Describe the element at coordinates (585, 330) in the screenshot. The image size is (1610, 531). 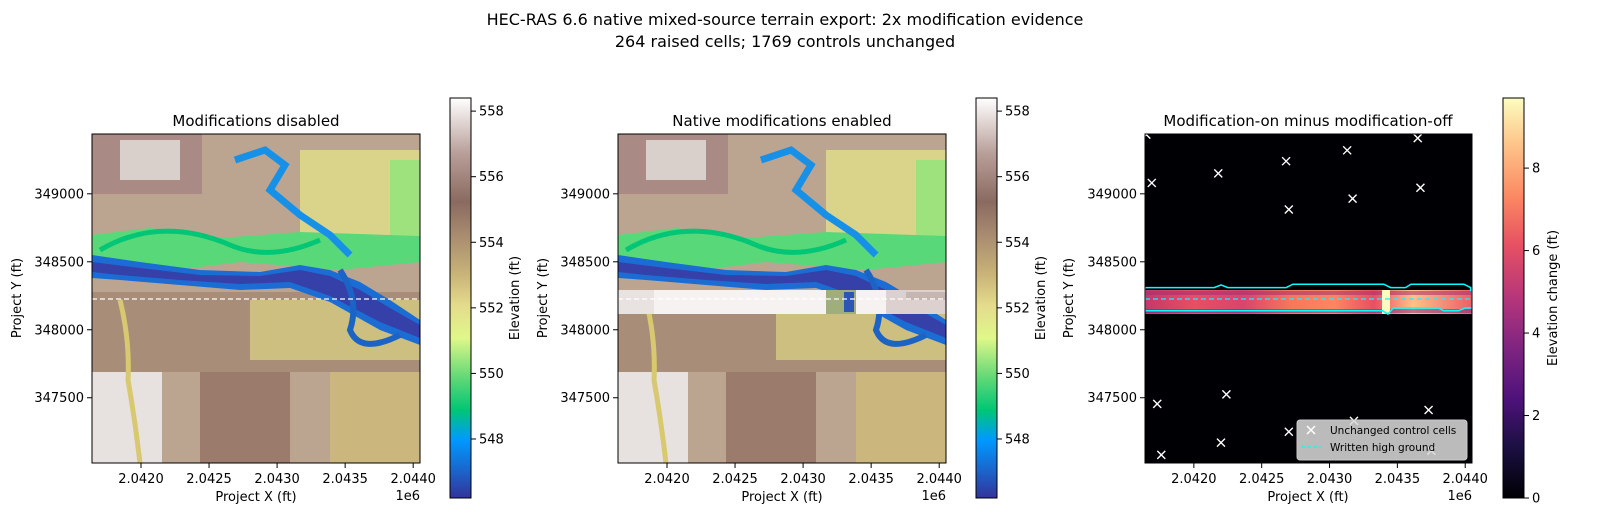
I see `panel2-ytick-label: 348000` at that location.